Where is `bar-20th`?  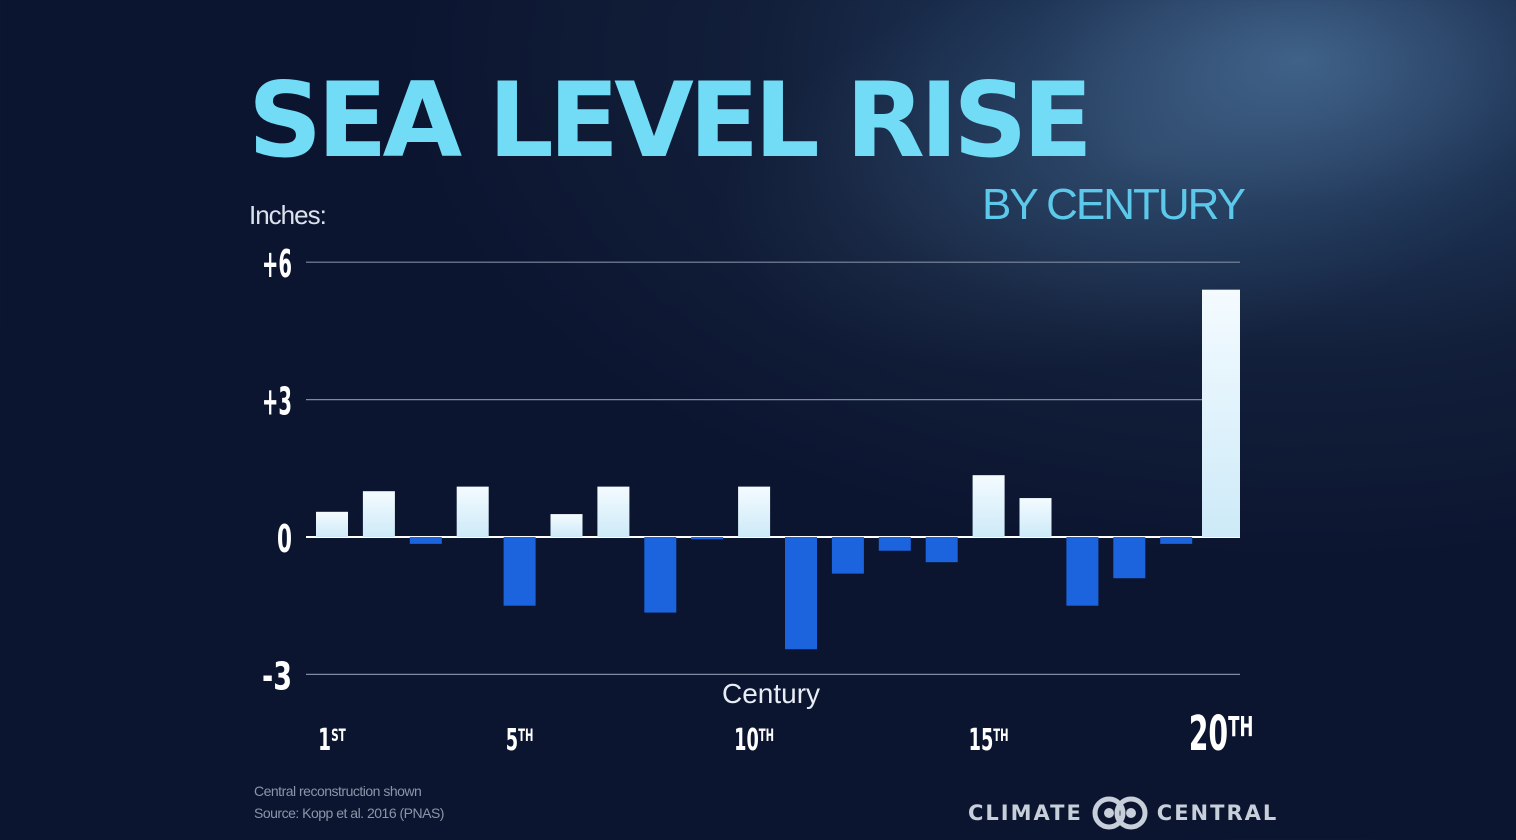
bar-20th is located at coordinates (1221, 413).